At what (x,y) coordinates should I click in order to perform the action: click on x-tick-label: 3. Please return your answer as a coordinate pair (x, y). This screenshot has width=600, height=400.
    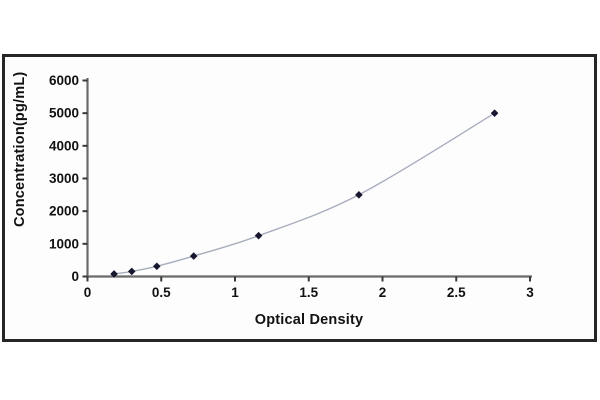
    Looking at the image, I should click on (530, 292).